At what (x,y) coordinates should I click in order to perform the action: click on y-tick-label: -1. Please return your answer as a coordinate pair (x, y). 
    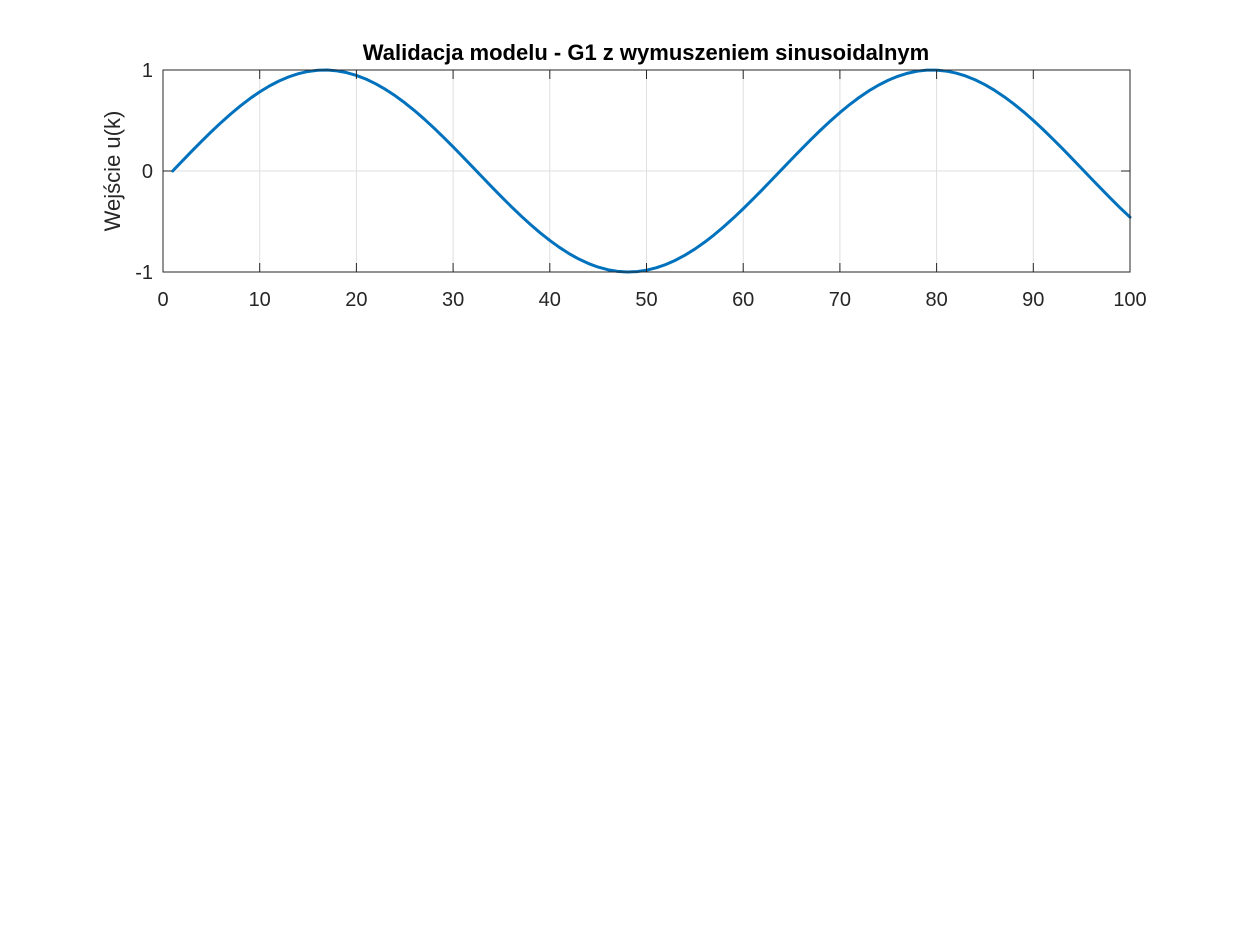
    Looking at the image, I should click on (144, 273).